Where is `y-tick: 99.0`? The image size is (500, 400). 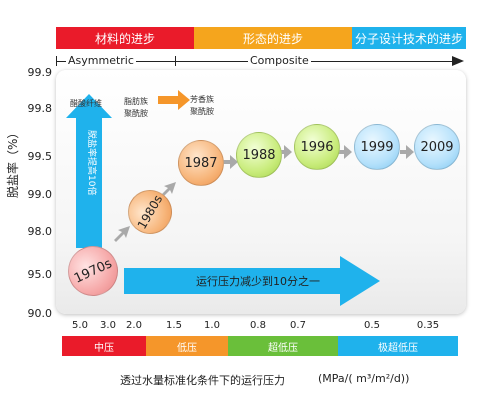 y-tick: 99.0 is located at coordinates (40, 194).